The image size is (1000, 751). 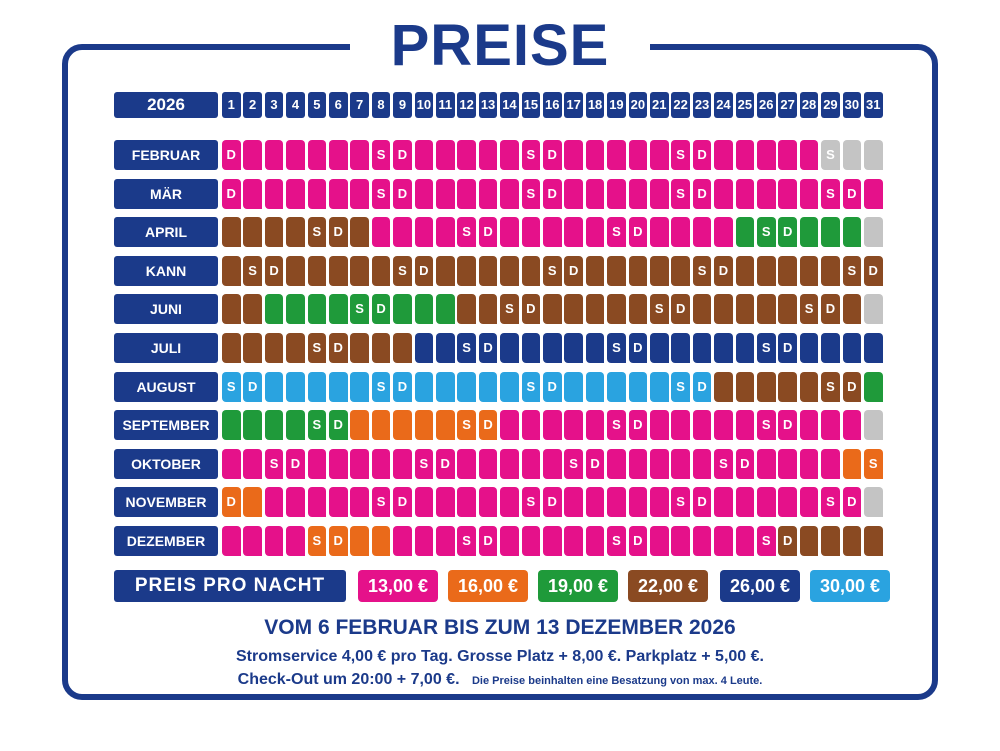 What do you see at coordinates (381, 105) in the screenshot?
I see `day-header-8: 8` at bounding box center [381, 105].